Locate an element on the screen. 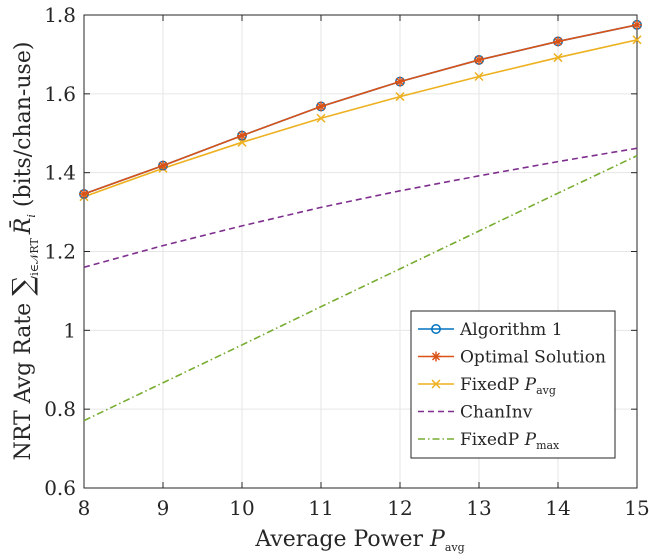  y-tick-label: 0.6 is located at coordinates (60, 488).